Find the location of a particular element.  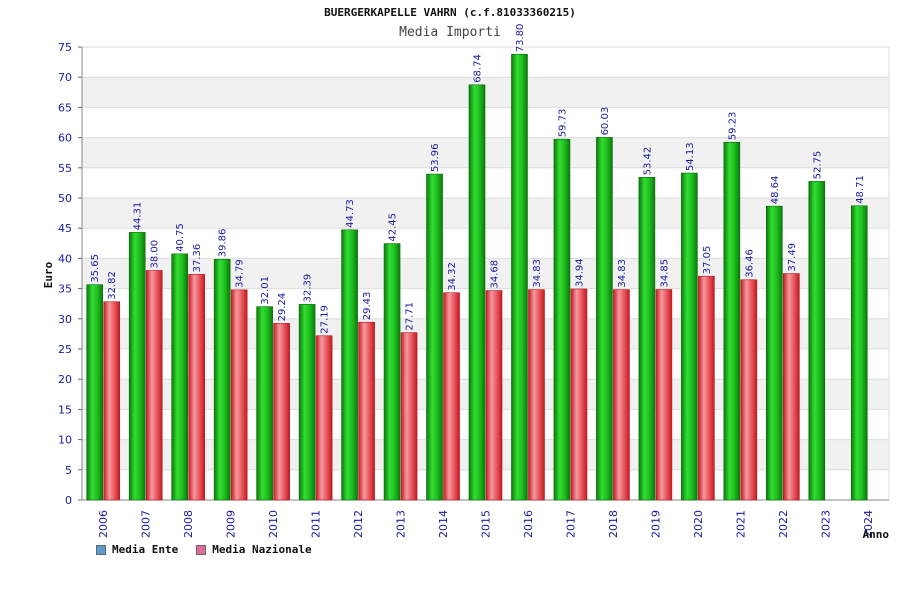

data-label-ente: 32.01 is located at coordinates (265, 290).